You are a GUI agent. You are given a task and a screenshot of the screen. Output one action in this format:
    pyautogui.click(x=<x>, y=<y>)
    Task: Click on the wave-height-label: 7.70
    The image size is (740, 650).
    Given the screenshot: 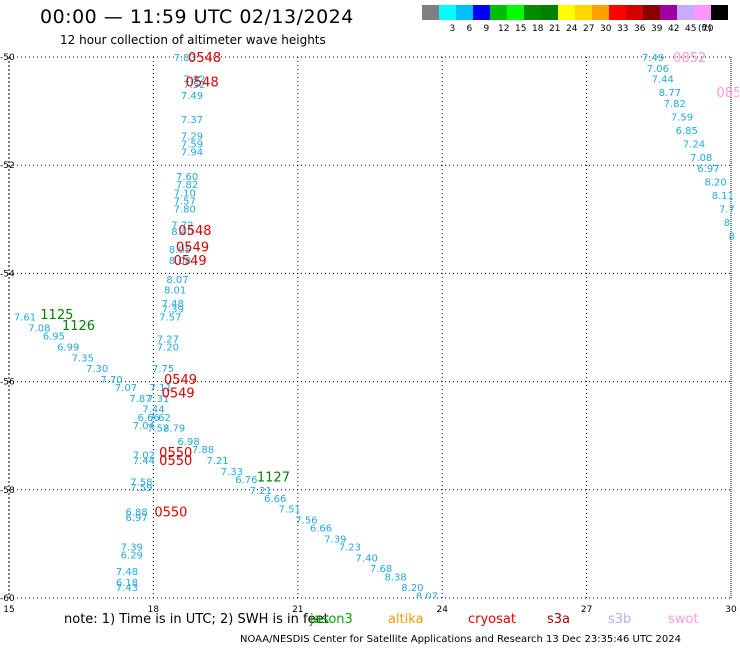 What is the action you would take?
    pyautogui.click(x=111, y=380)
    